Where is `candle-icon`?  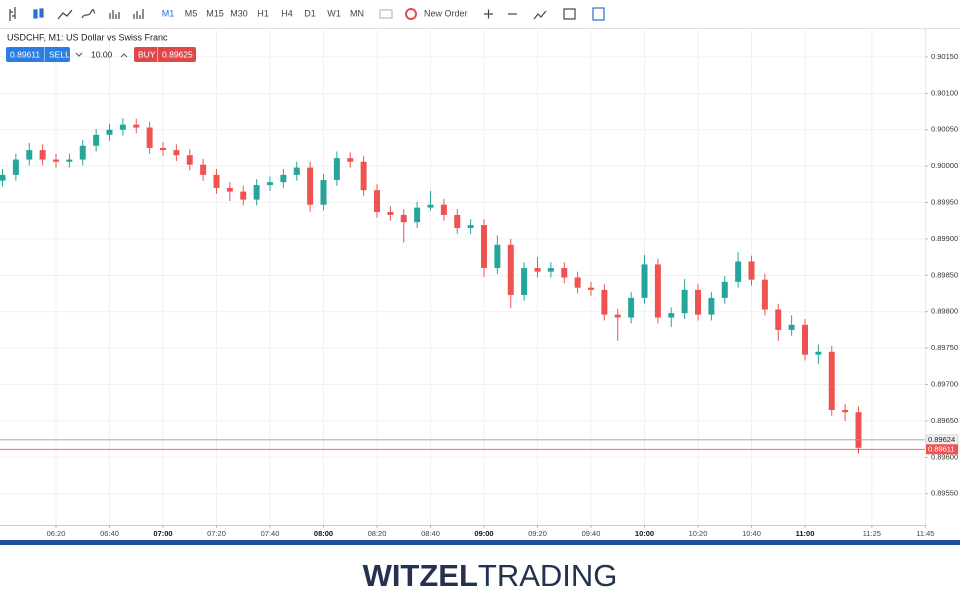 candle-icon is located at coordinates (38, 13).